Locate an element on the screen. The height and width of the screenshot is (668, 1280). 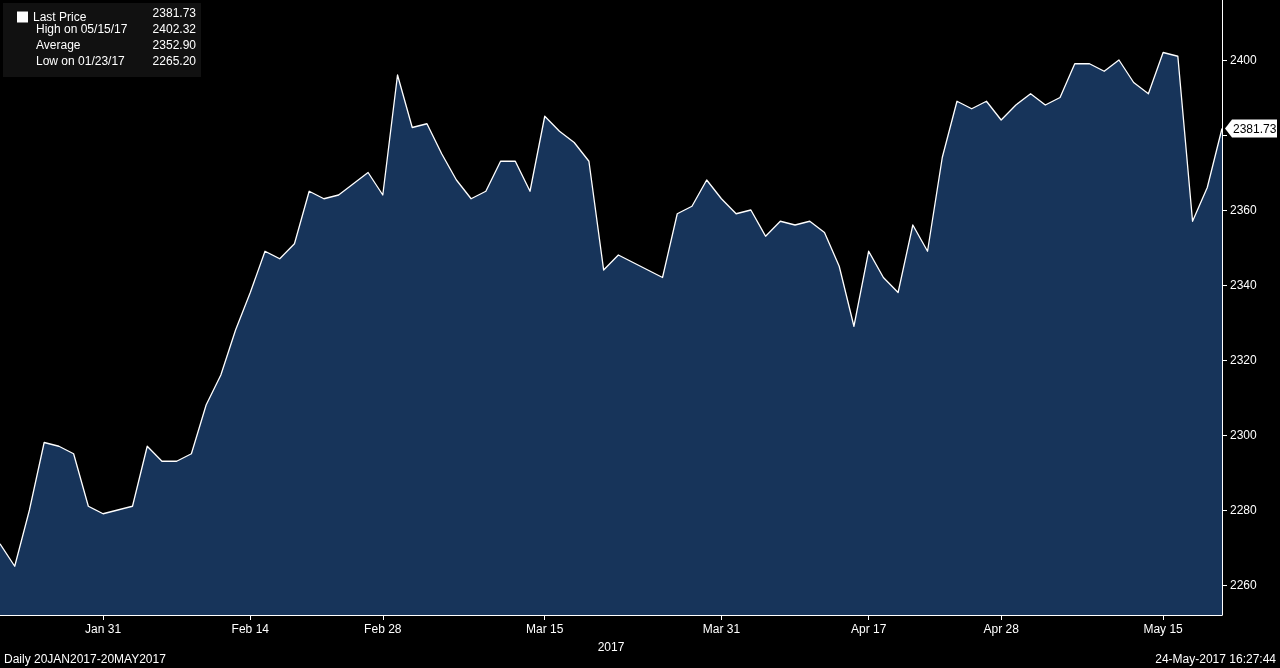
text: Daily 20JAN2017-20MAY2017 is located at coordinates (85, 659).